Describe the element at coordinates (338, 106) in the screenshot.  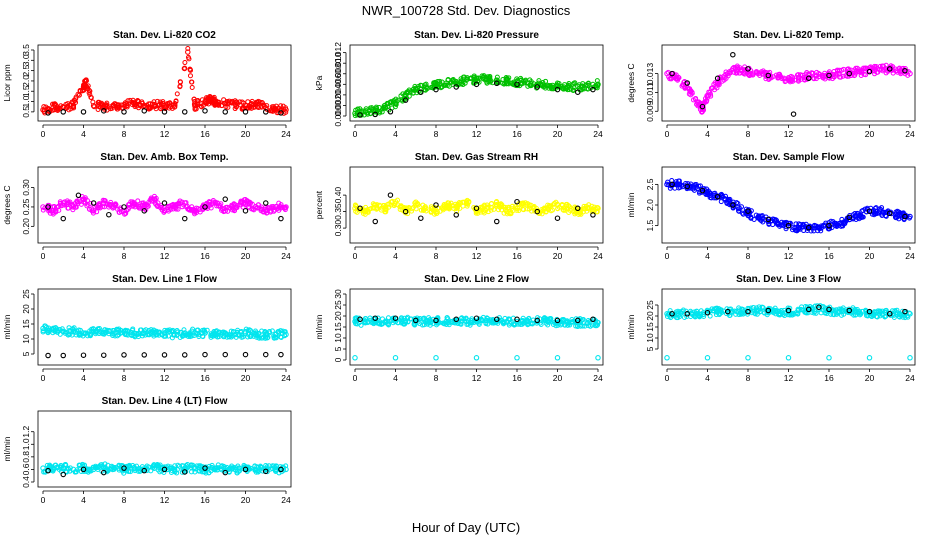
I see `y-tick-label: 0.002` at that location.